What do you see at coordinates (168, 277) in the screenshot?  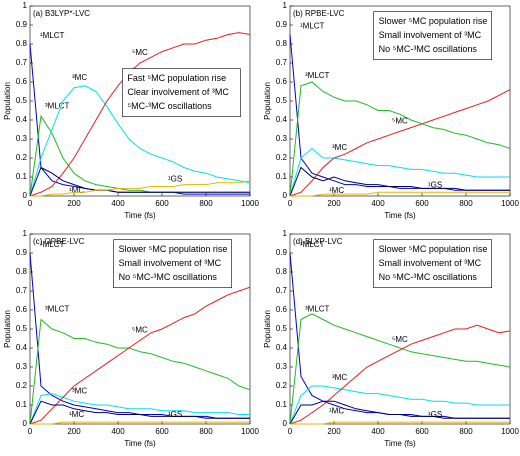 I see `annotation: No ⁵MC-³MC oscillations` at bounding box center [168, 277].